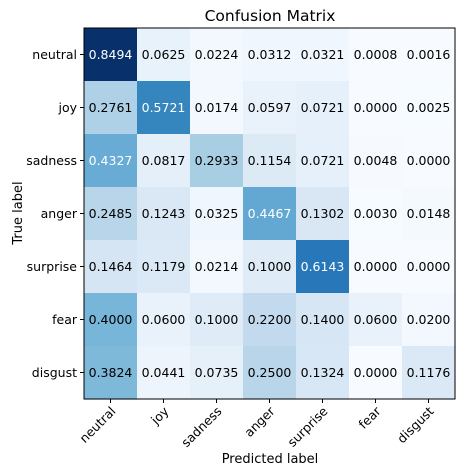  I want to click on heatmap-cell-surprise-anger, so click(270, 267).